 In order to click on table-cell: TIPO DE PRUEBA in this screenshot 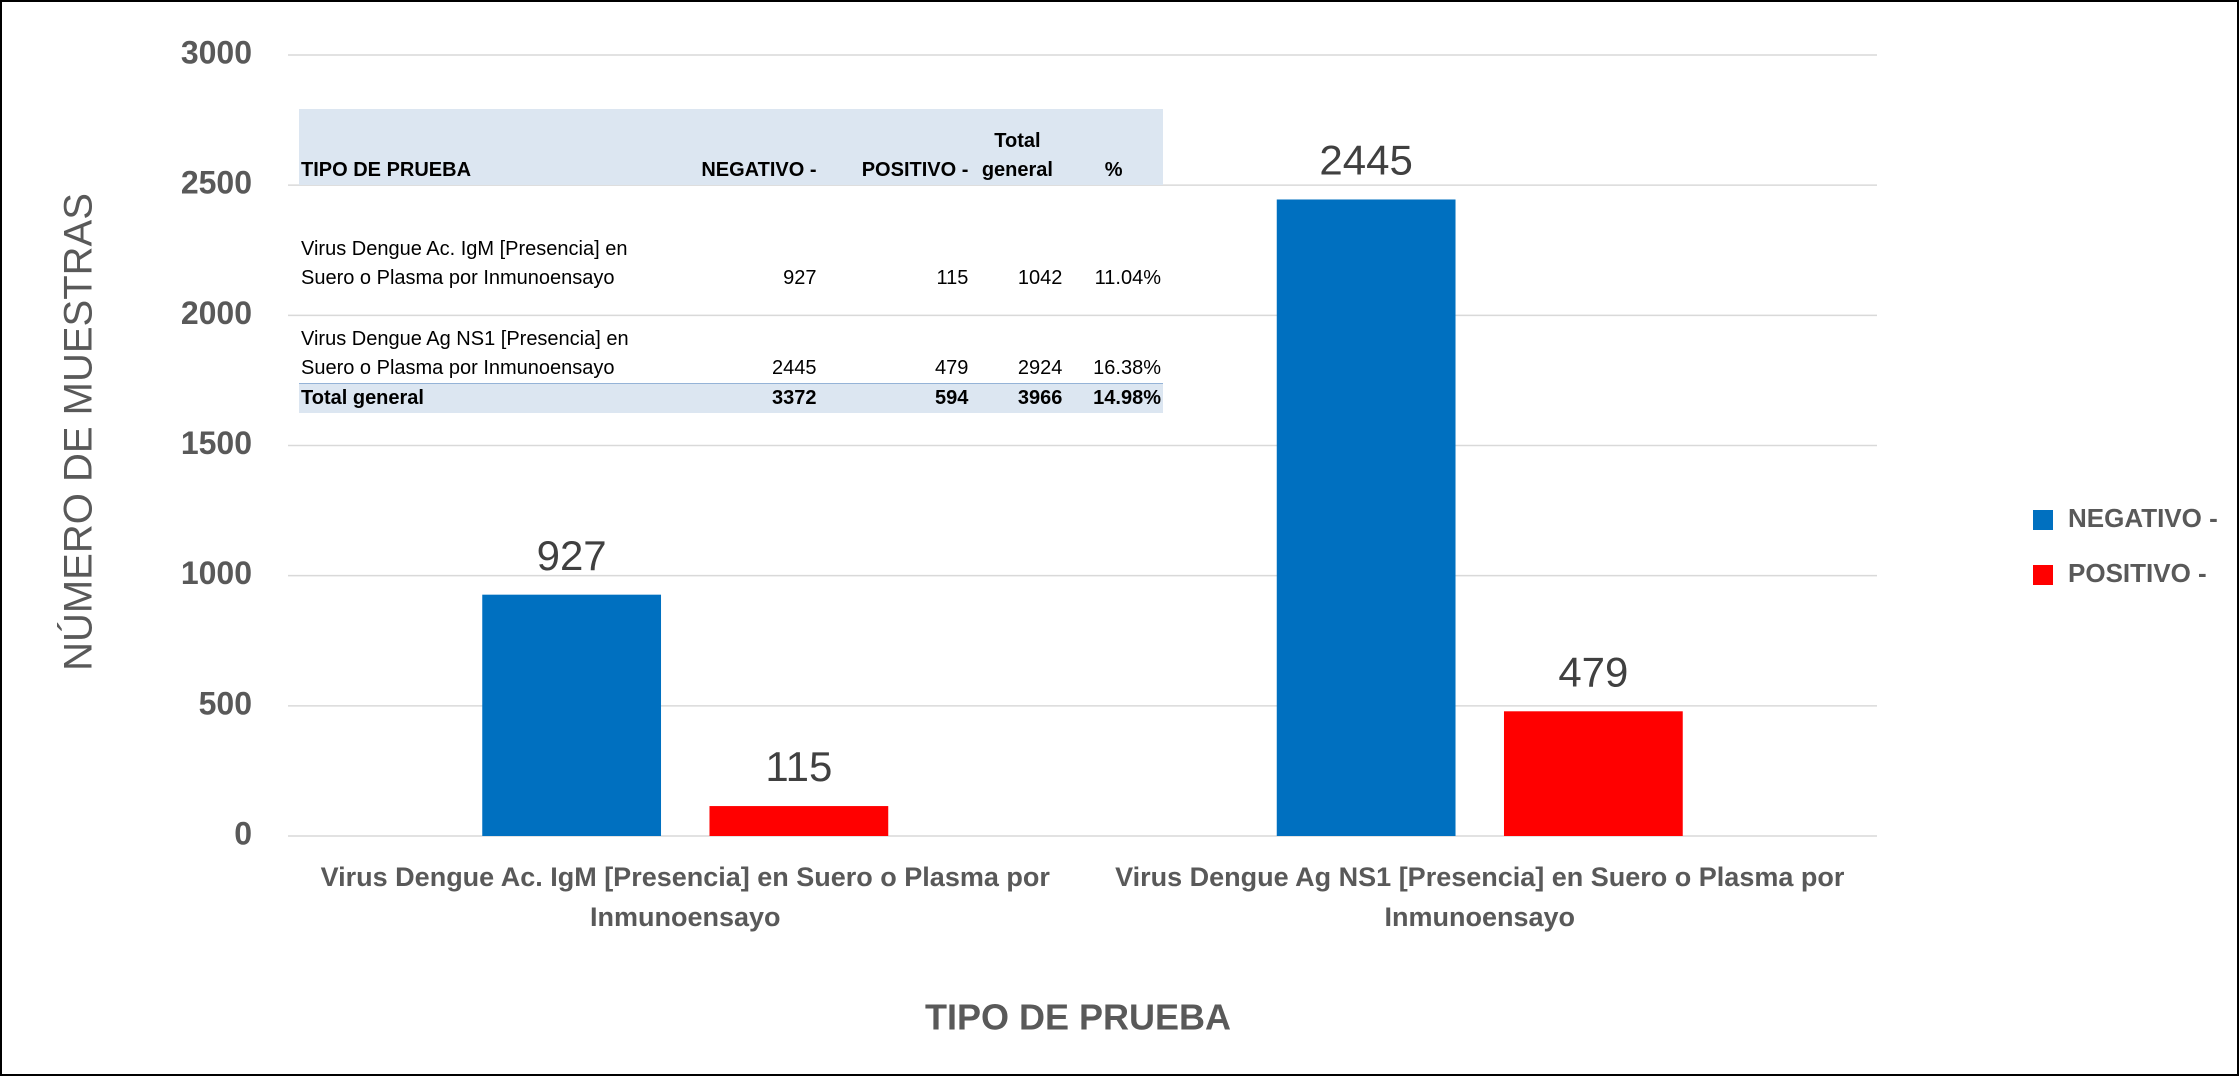, I will do `click(477, 147)`.